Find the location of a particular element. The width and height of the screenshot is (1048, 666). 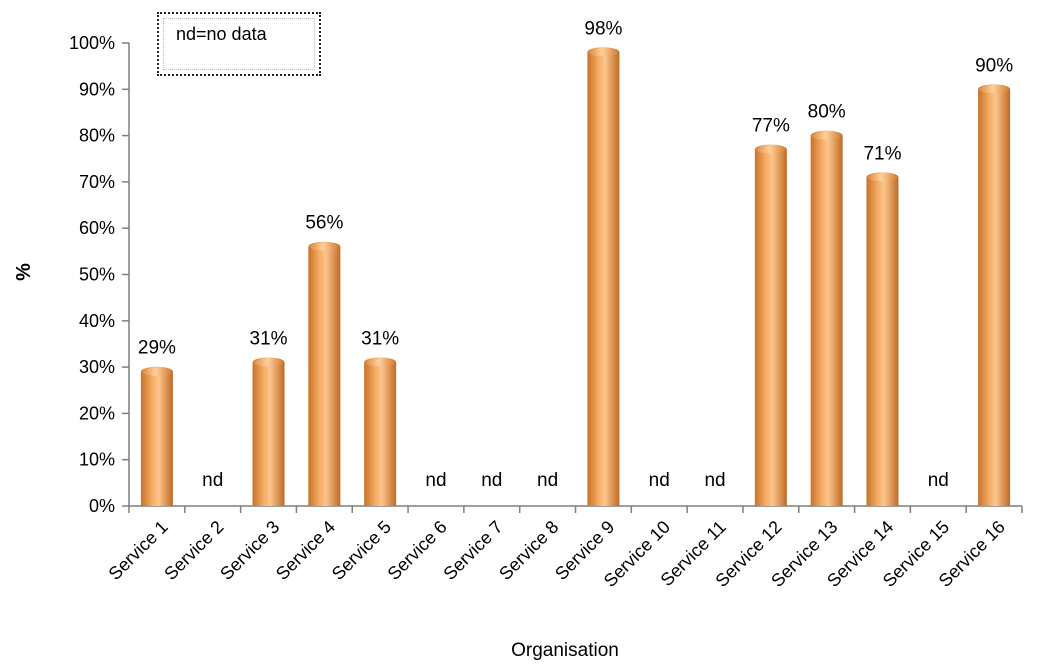

category-label: Service 2 is located at coordinates (193, 550).